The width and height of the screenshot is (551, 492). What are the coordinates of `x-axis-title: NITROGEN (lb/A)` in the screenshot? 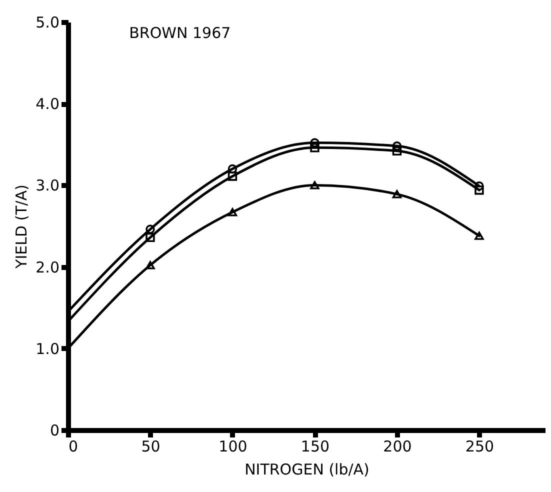 It's located at (307, 469).